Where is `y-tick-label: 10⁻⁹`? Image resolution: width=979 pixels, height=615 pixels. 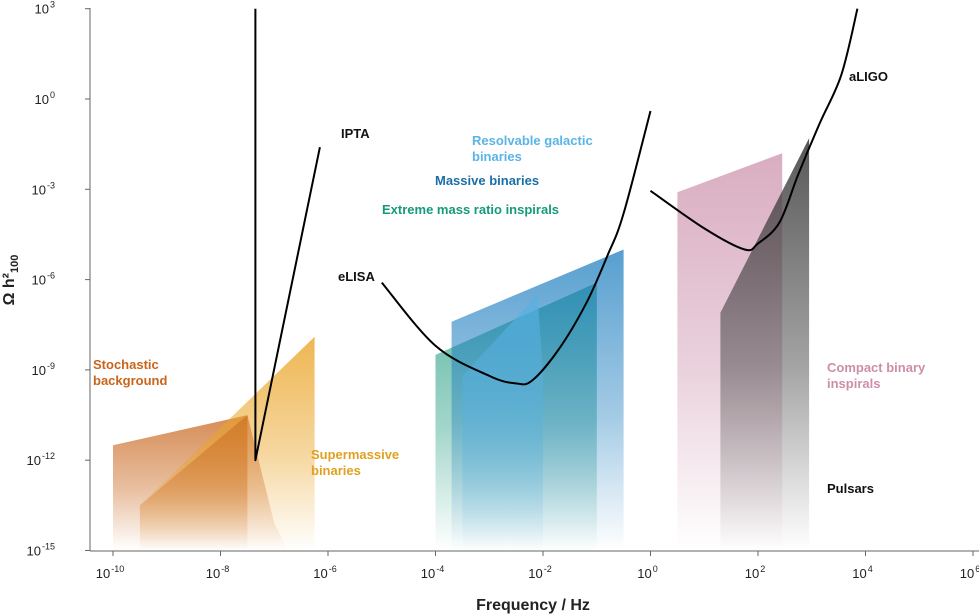
y-tick-label: 10⁻⁹ is located at coordinates (43, 369).